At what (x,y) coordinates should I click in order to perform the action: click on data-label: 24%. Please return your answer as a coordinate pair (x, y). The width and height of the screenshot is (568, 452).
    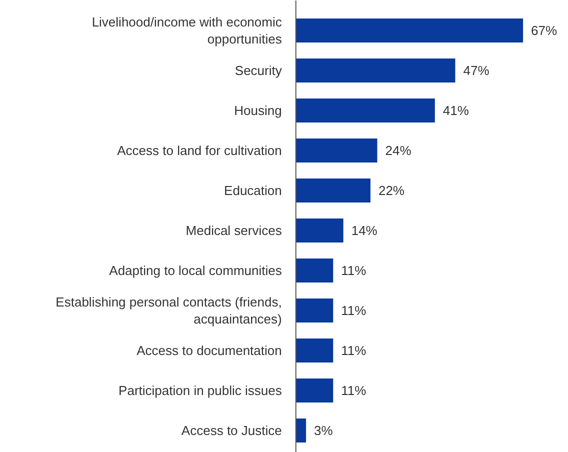
    Looking at the image, I should click on (398, 150).